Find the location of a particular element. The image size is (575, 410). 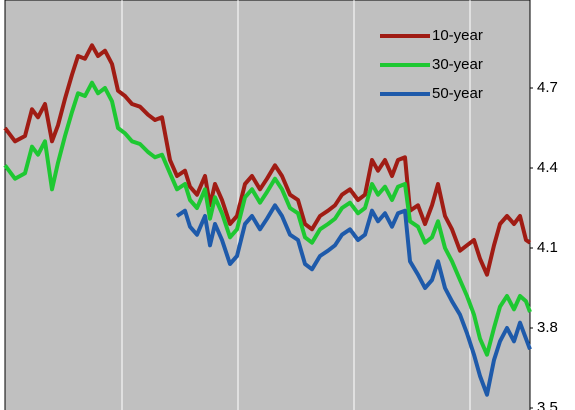

y-tick-label: 3.5 is located at coordinates (547, 404).